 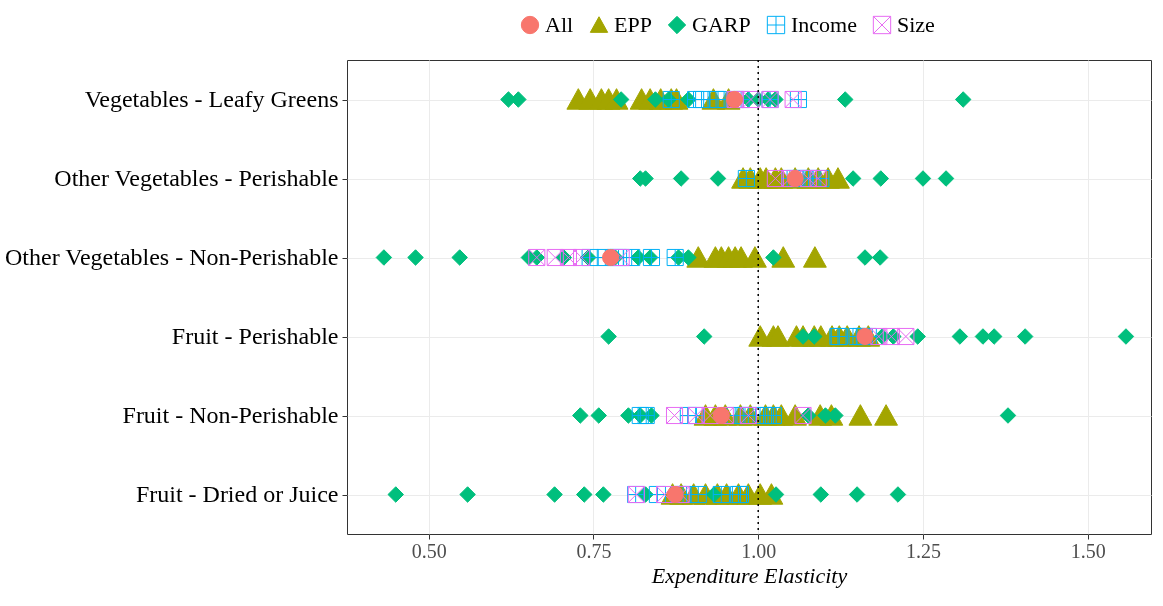 What do you see at coordinates (559, 24) in the screenshot?
I see `legend-label: All` at bounding box center [559, 24].